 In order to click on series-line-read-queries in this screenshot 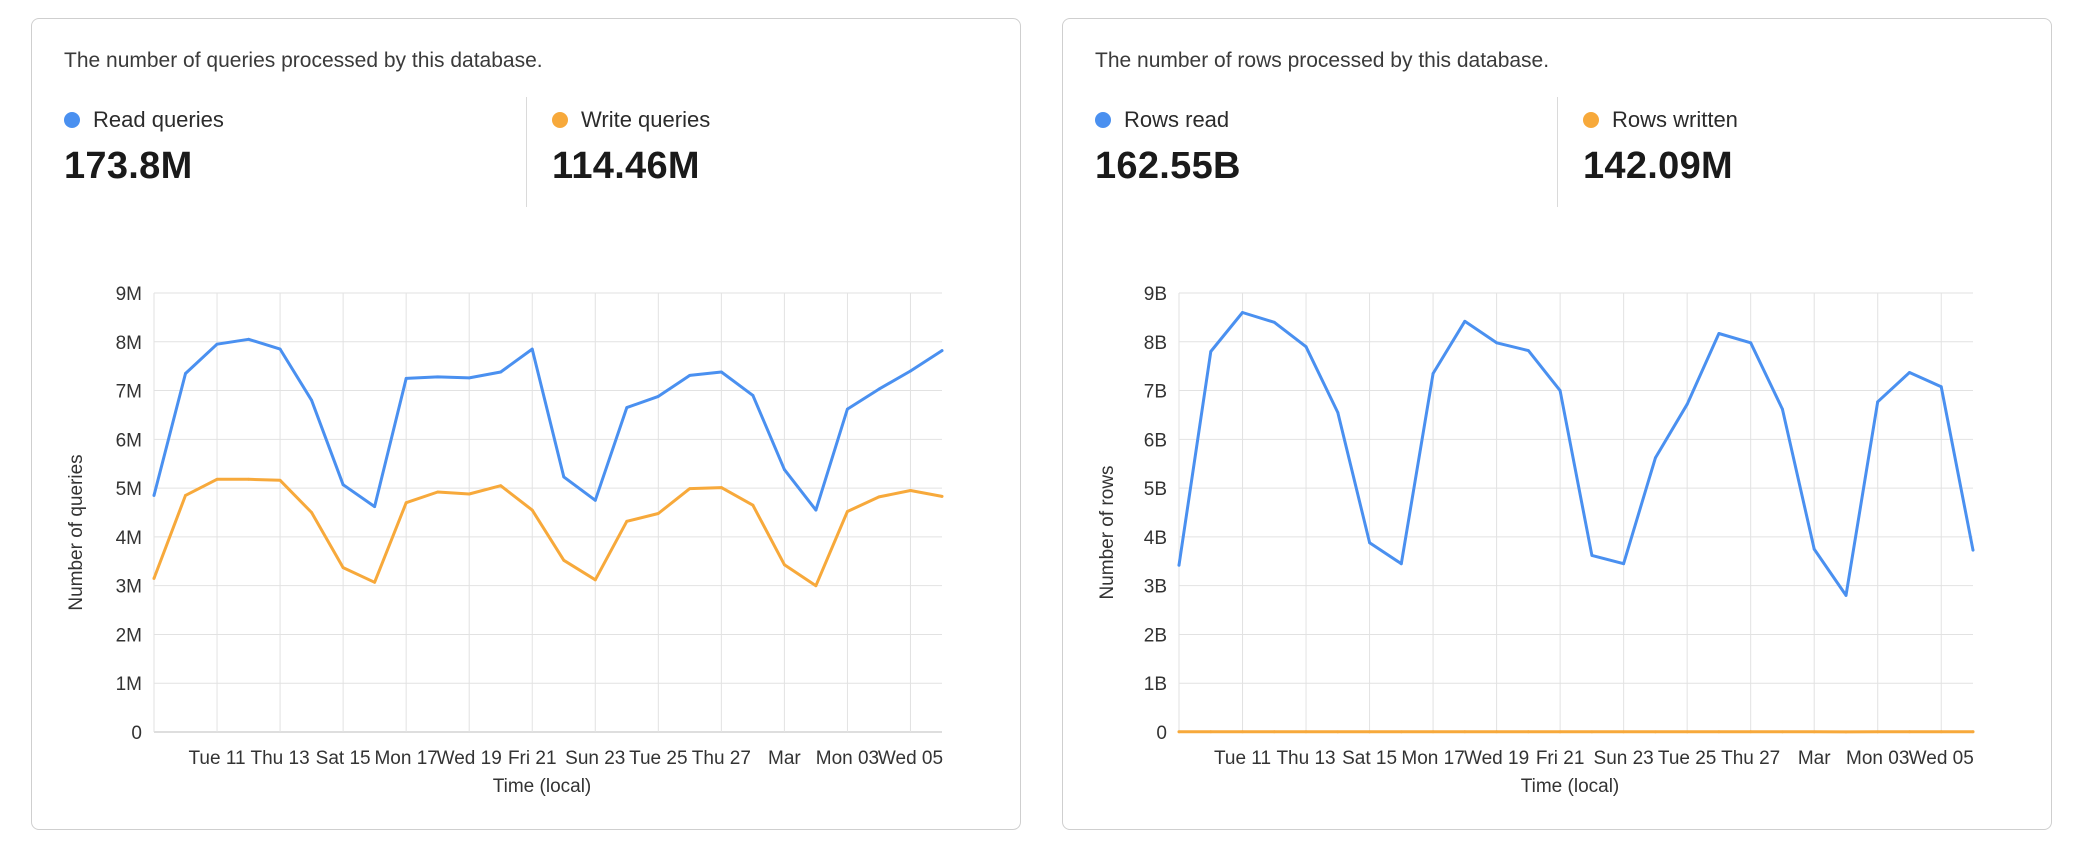, I will do `click(548, 424)`.